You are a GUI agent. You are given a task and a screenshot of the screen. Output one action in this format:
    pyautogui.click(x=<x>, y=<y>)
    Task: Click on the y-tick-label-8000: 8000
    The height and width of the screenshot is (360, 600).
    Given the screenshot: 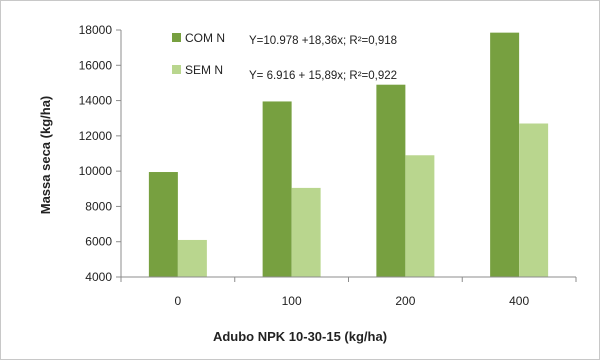 What is the action you would take?
    pyautogui.click(x=98, y=206)
    